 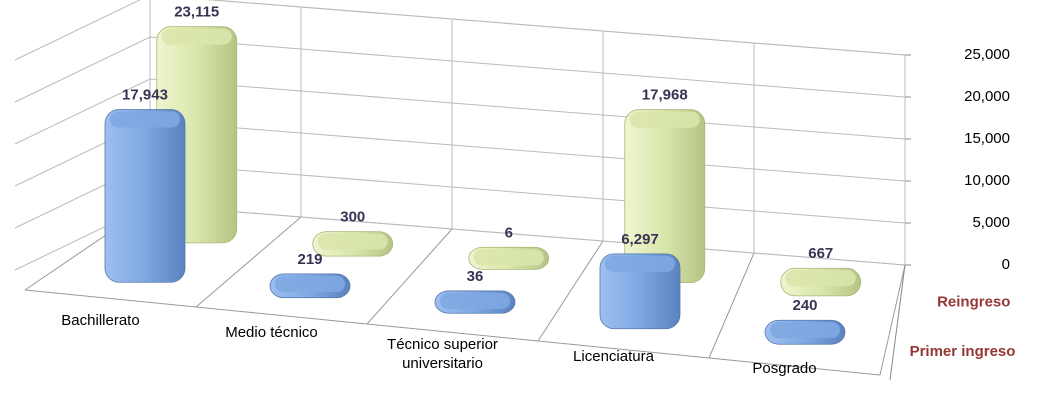 I want to click on value-label: 6, so click(x=509, y=232).